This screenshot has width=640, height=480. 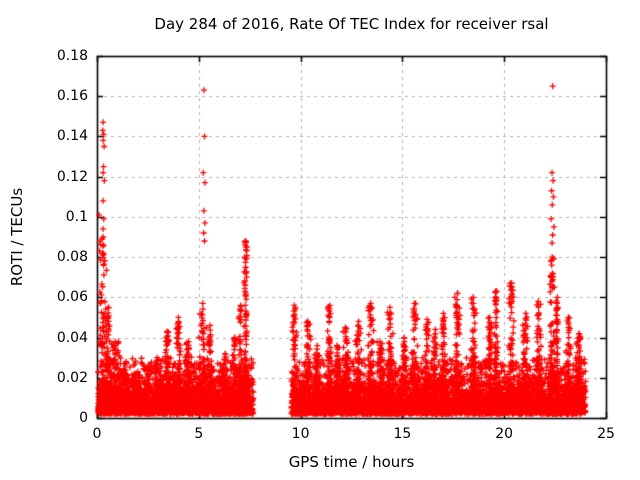 I want to click on x-tick-label: 0, so click(x=97, y=434).